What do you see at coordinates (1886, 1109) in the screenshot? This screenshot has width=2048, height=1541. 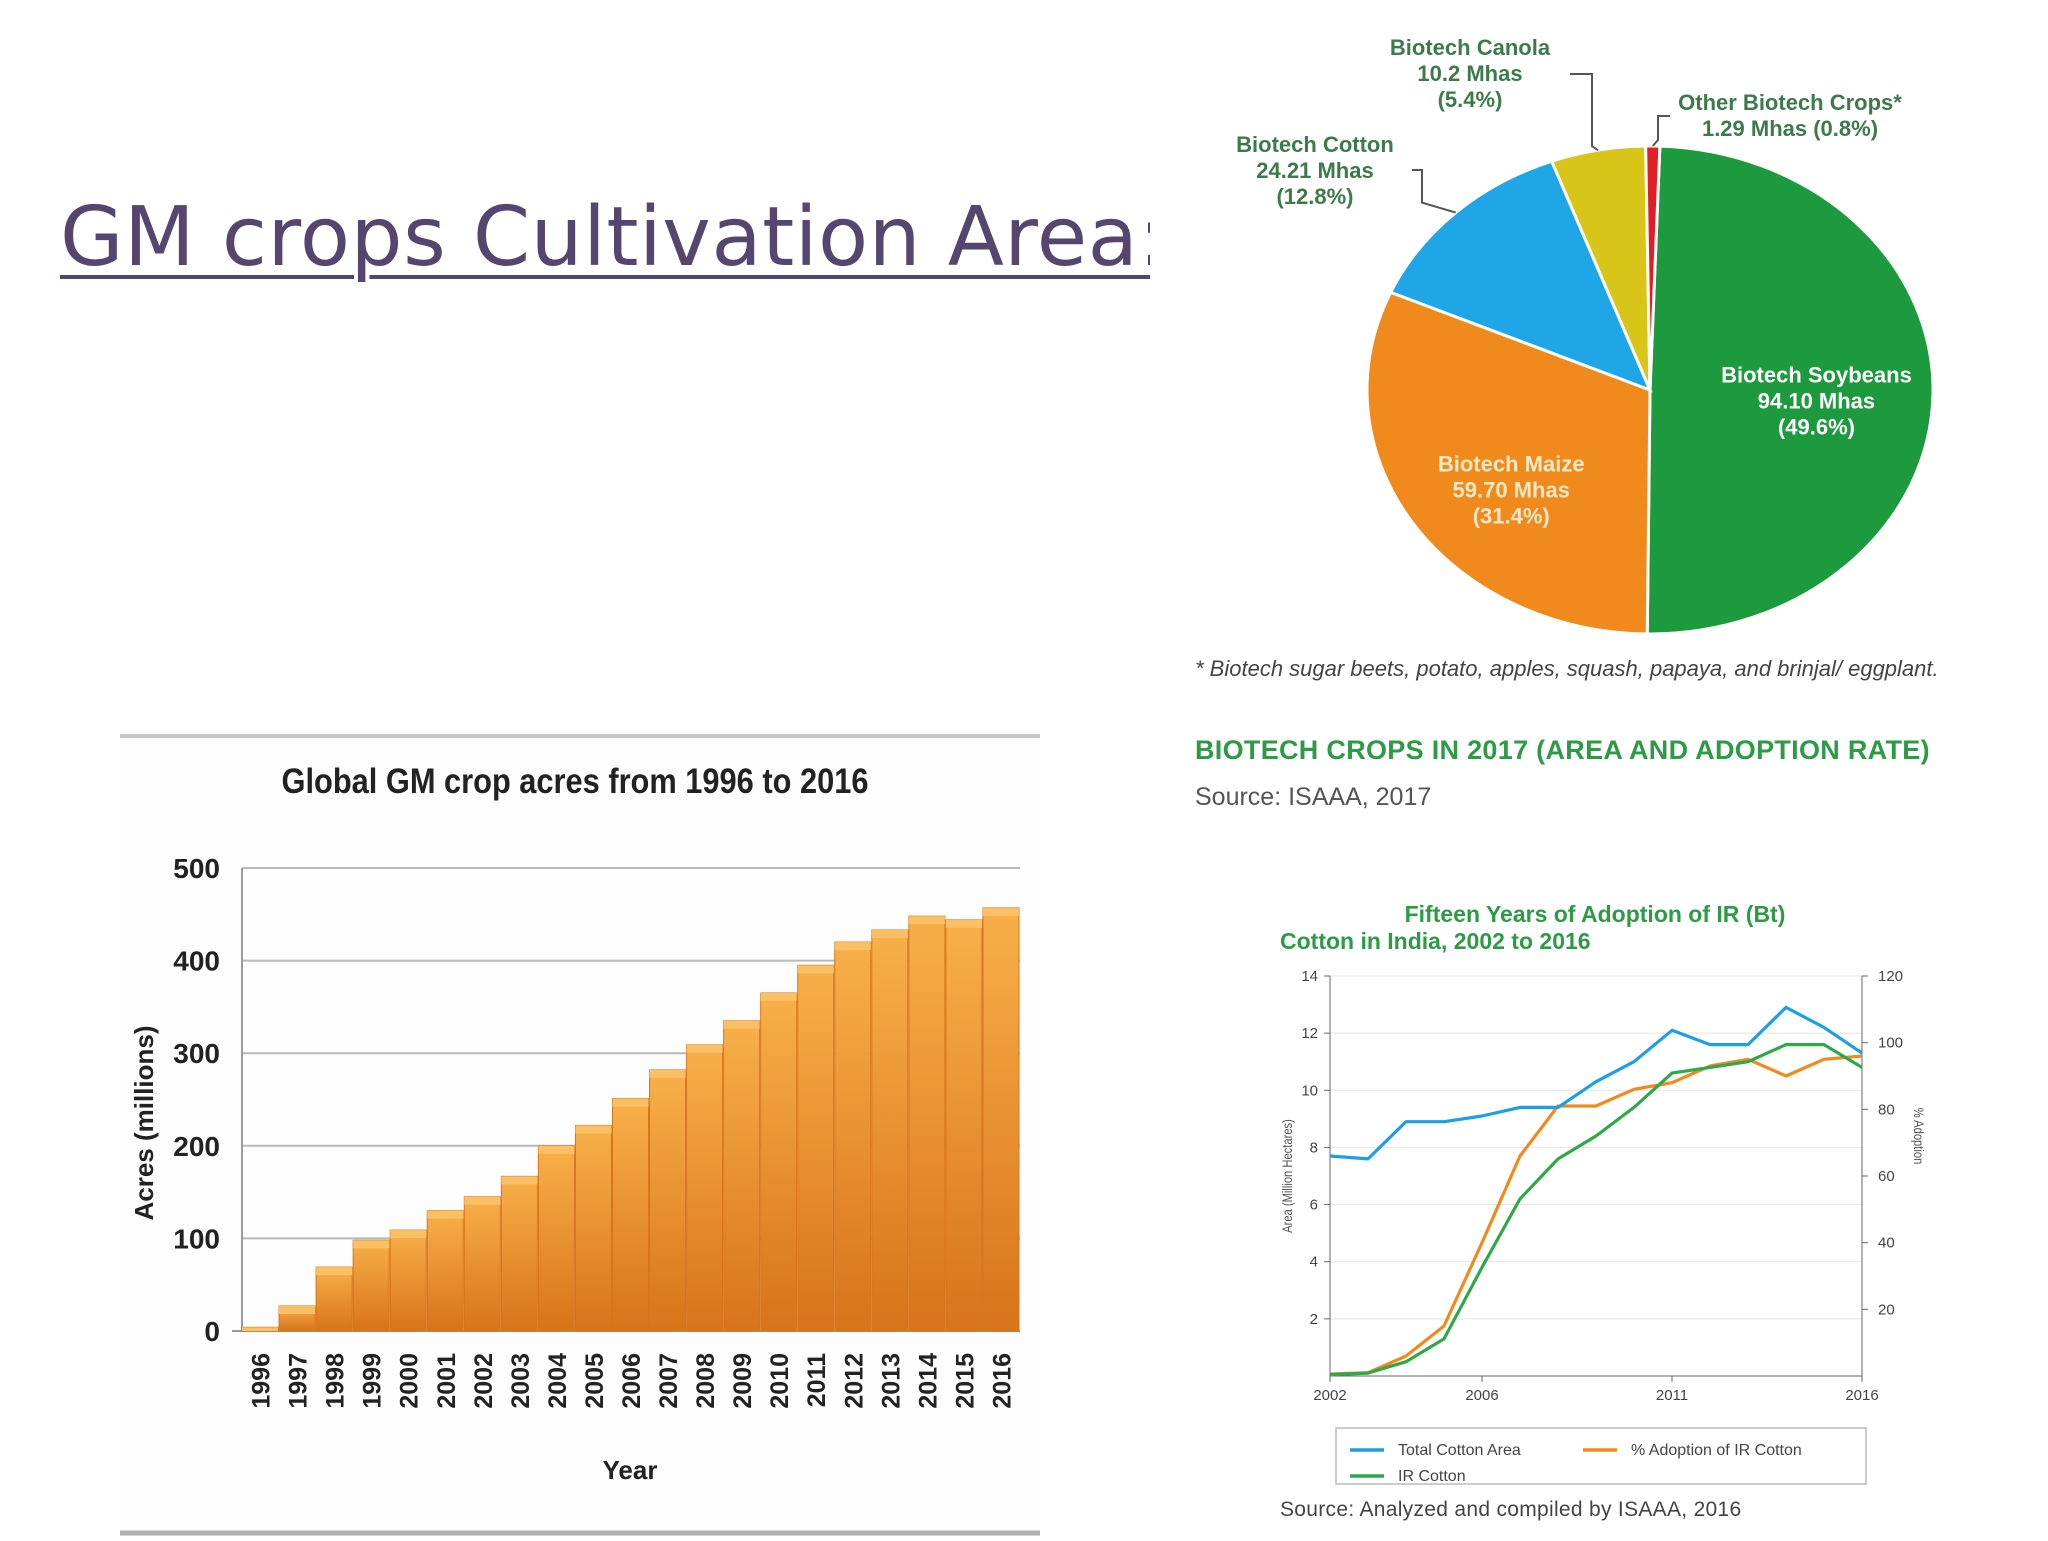 I see `line-y2-tick-label: 80` at bounding box center [1886, 1109].